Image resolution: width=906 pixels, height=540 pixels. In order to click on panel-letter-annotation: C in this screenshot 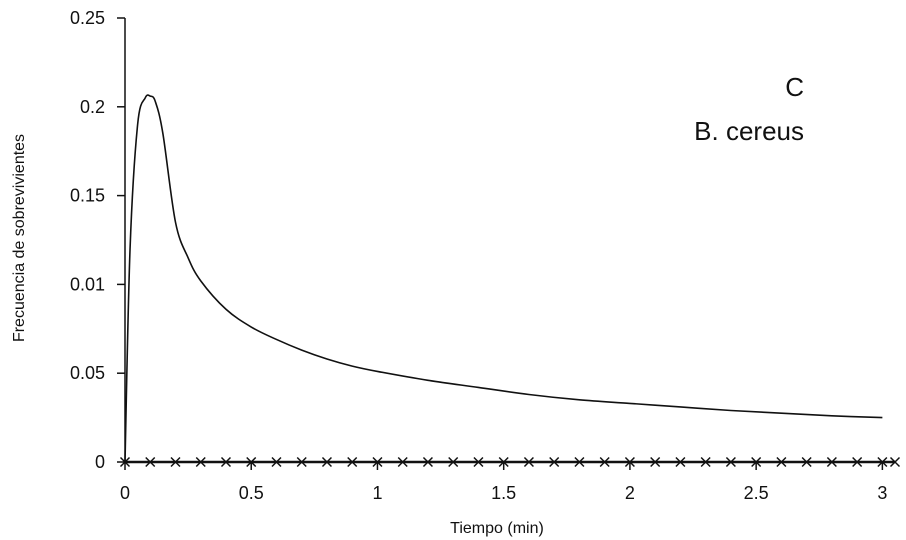, I will do `click(794, 87)`.